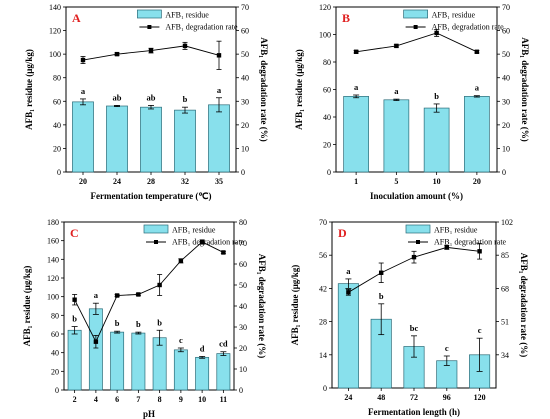  I want to click on x-axis-label: Inoculation amount (%), so click(416, 196).